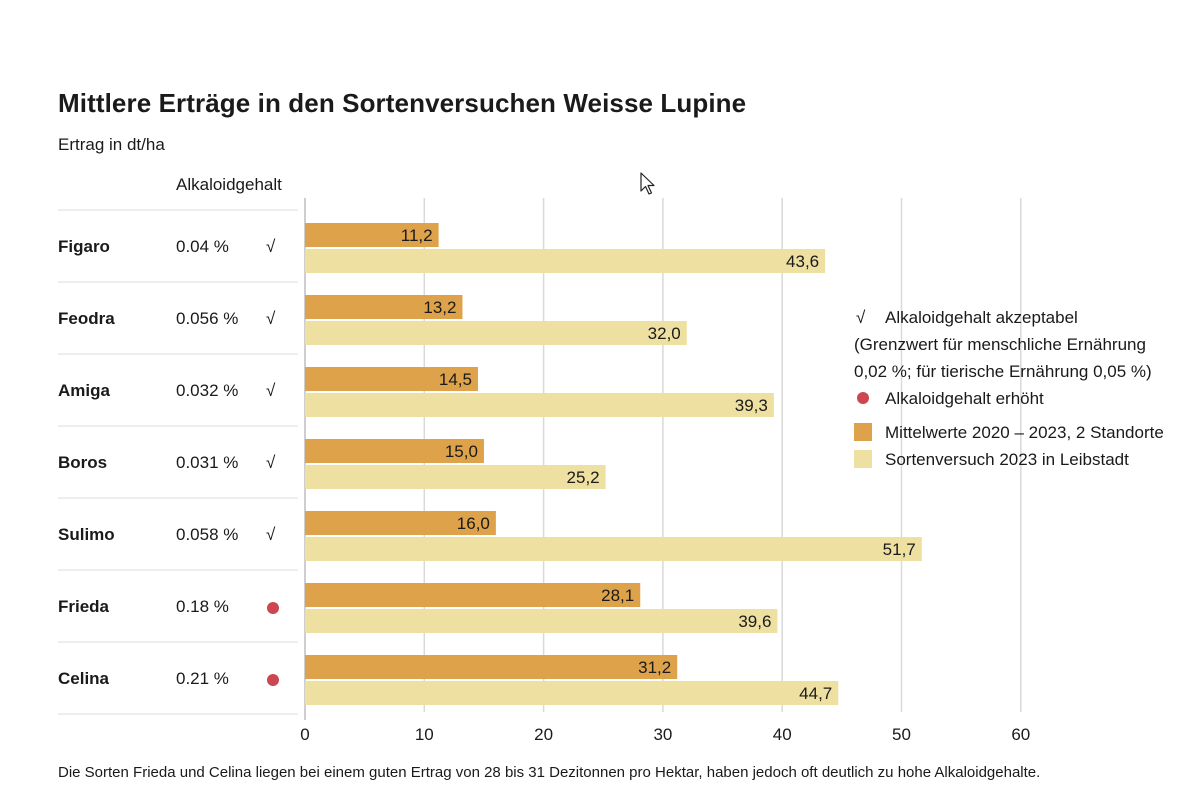 The height and width of the screenshot is (800, 1200). Describe the element at coordinates (202, 678) in the screenshot. I see `alkaloid-value: 0.21 %` at that location.